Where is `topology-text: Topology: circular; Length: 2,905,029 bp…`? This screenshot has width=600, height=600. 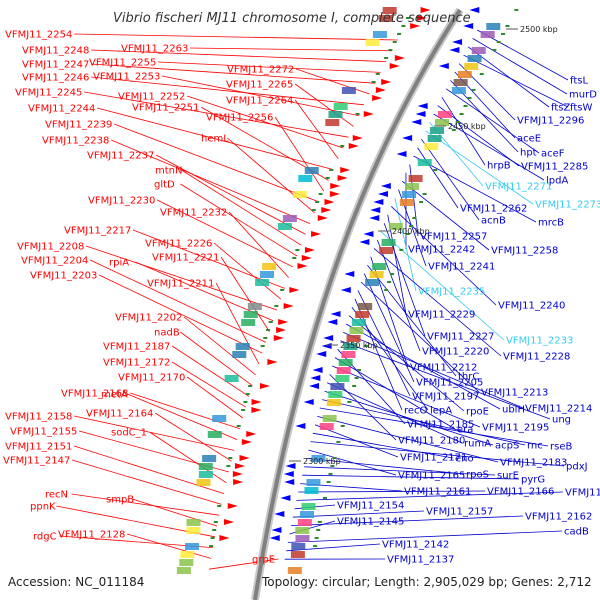
topology-text: Topology: circular; Length: 2,905,029 bp… is located at coordinates (426, 582).